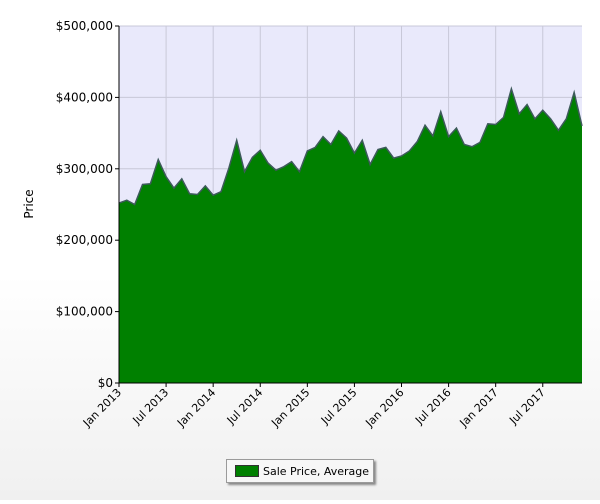  What do you see at coordinates (527, 407) in the screenshot?
I see `x-tick-label: Jul 2017` at bounding box center [527, 407].